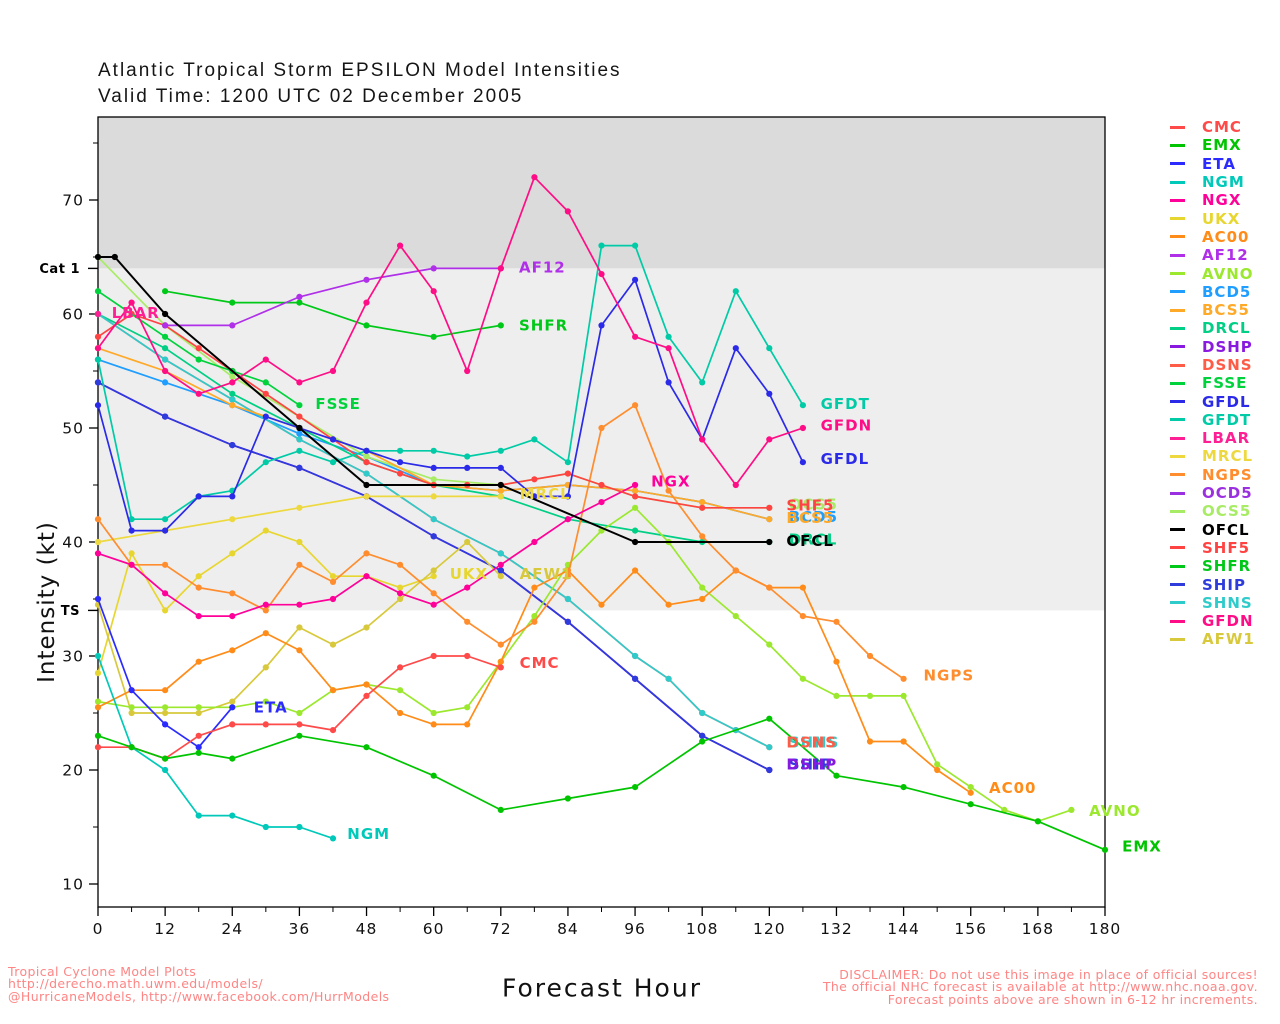  I want to click on legend-item-NGM: NGM, so click(1212, 182).